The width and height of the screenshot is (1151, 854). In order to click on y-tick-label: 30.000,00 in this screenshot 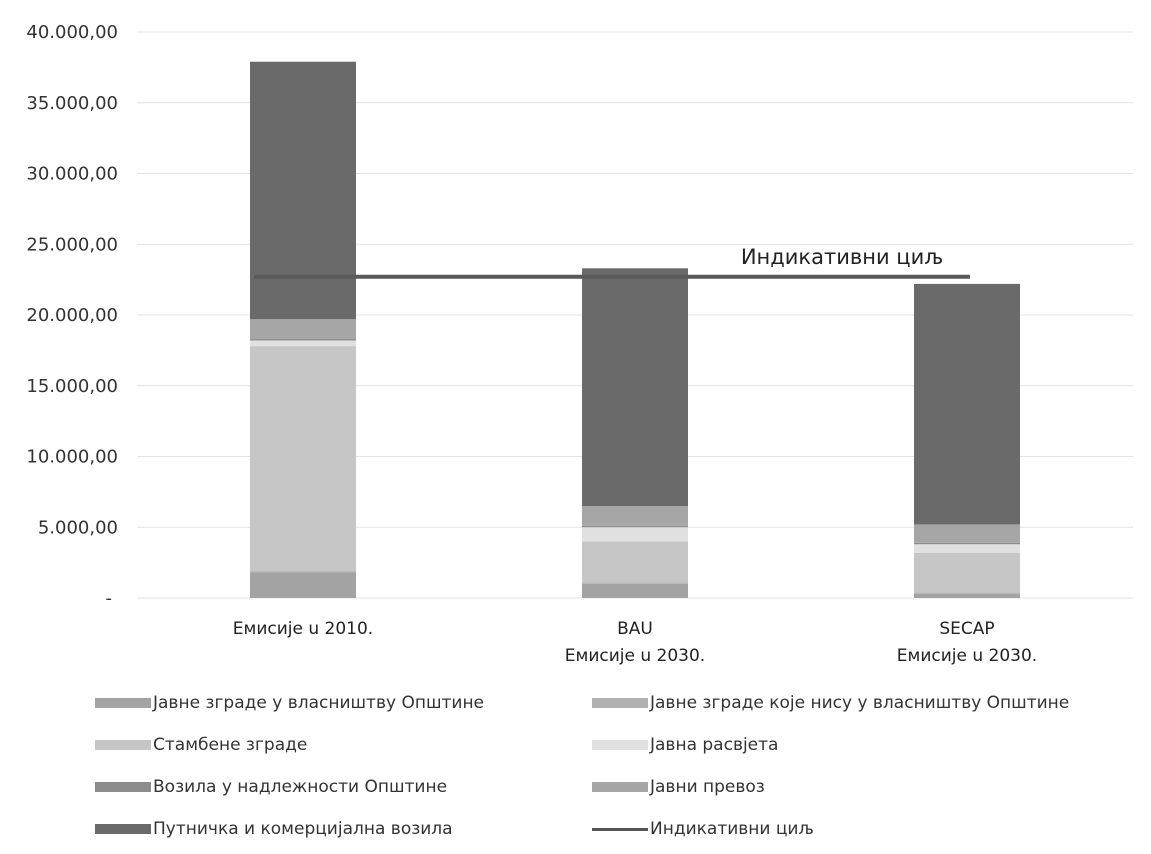, I will do `click(72, 174)`.